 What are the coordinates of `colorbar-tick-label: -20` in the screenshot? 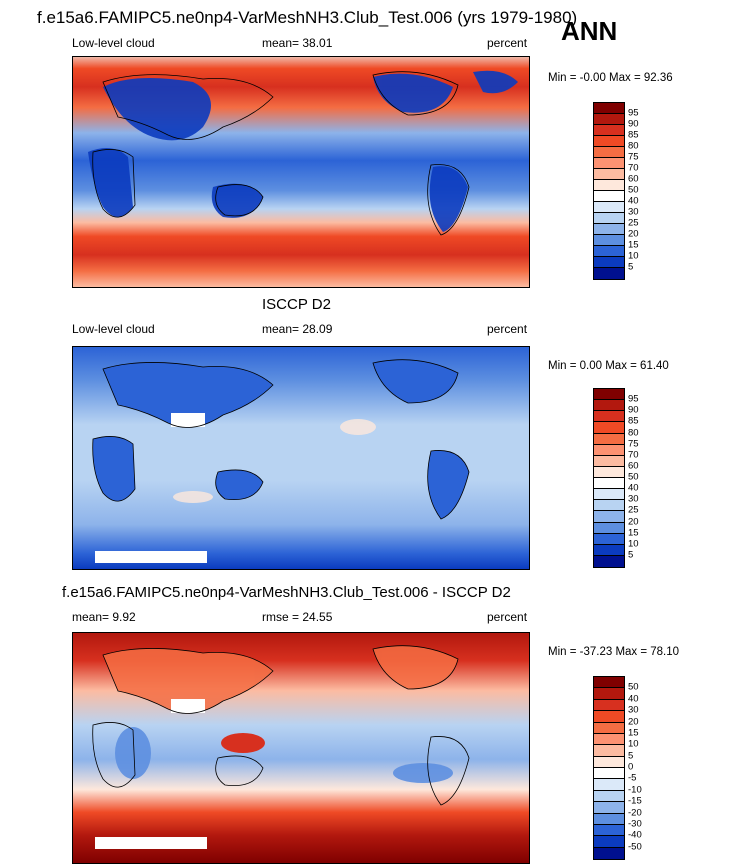 It's located at (635, 812).